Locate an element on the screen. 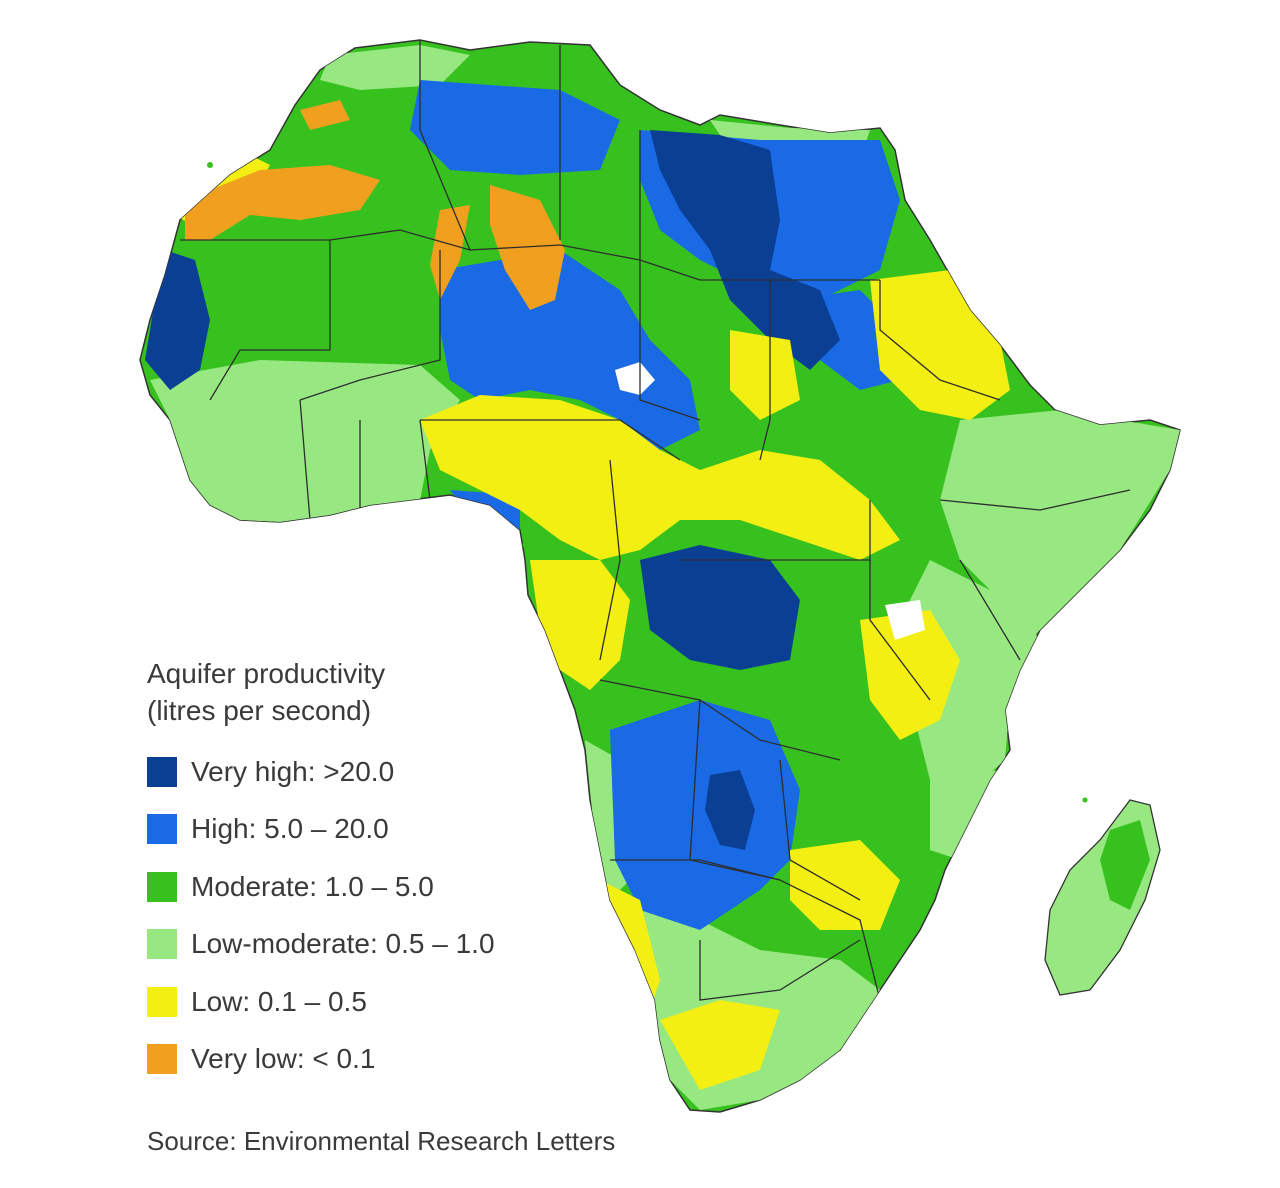  region-libya-very-high is located at coordinates (745, 250).